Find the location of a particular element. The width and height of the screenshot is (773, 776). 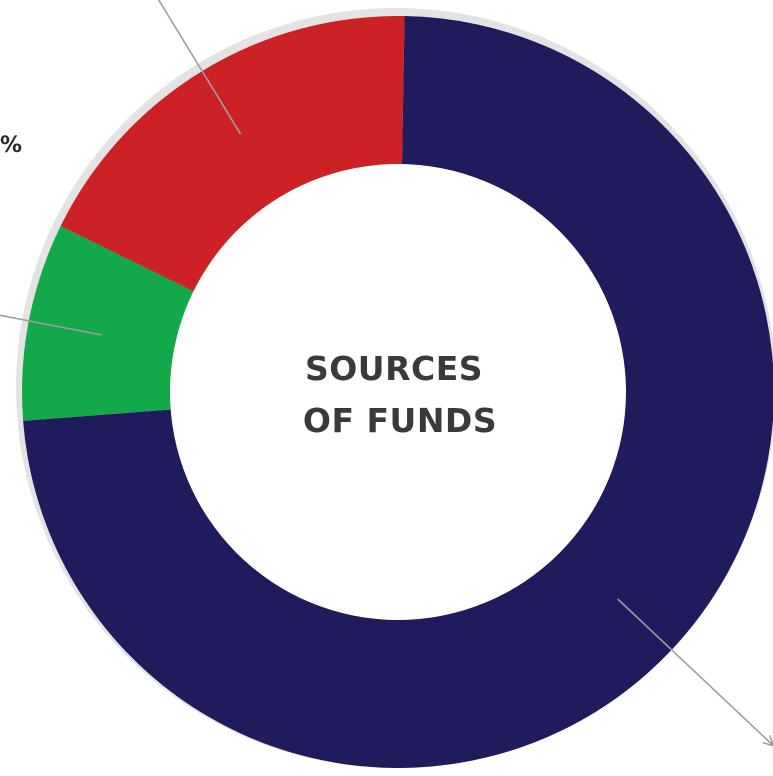

donut-title-line-2: OF FUNDS is located at coordinates (400, 420).